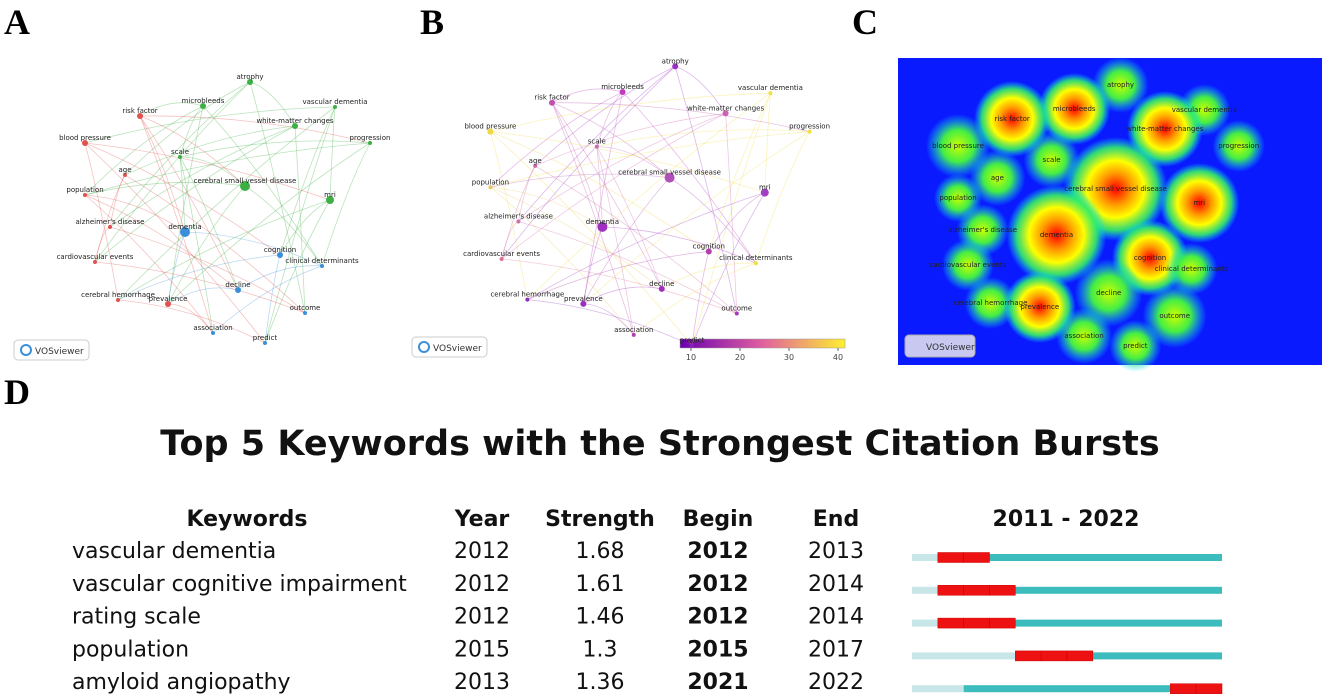 This screenshot has width=1325, height=699. What do you see at coordinates (482, 649) in the screenshot?
I see `year: 2015` at bounding box center [482, 649].